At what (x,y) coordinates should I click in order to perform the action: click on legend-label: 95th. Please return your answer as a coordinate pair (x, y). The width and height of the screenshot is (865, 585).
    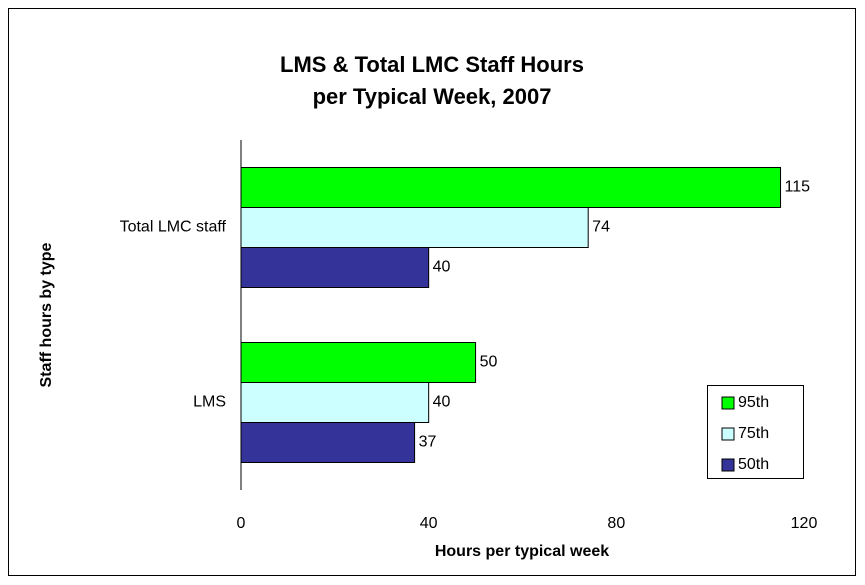
    Looking at the image, I should click on (753, 402).